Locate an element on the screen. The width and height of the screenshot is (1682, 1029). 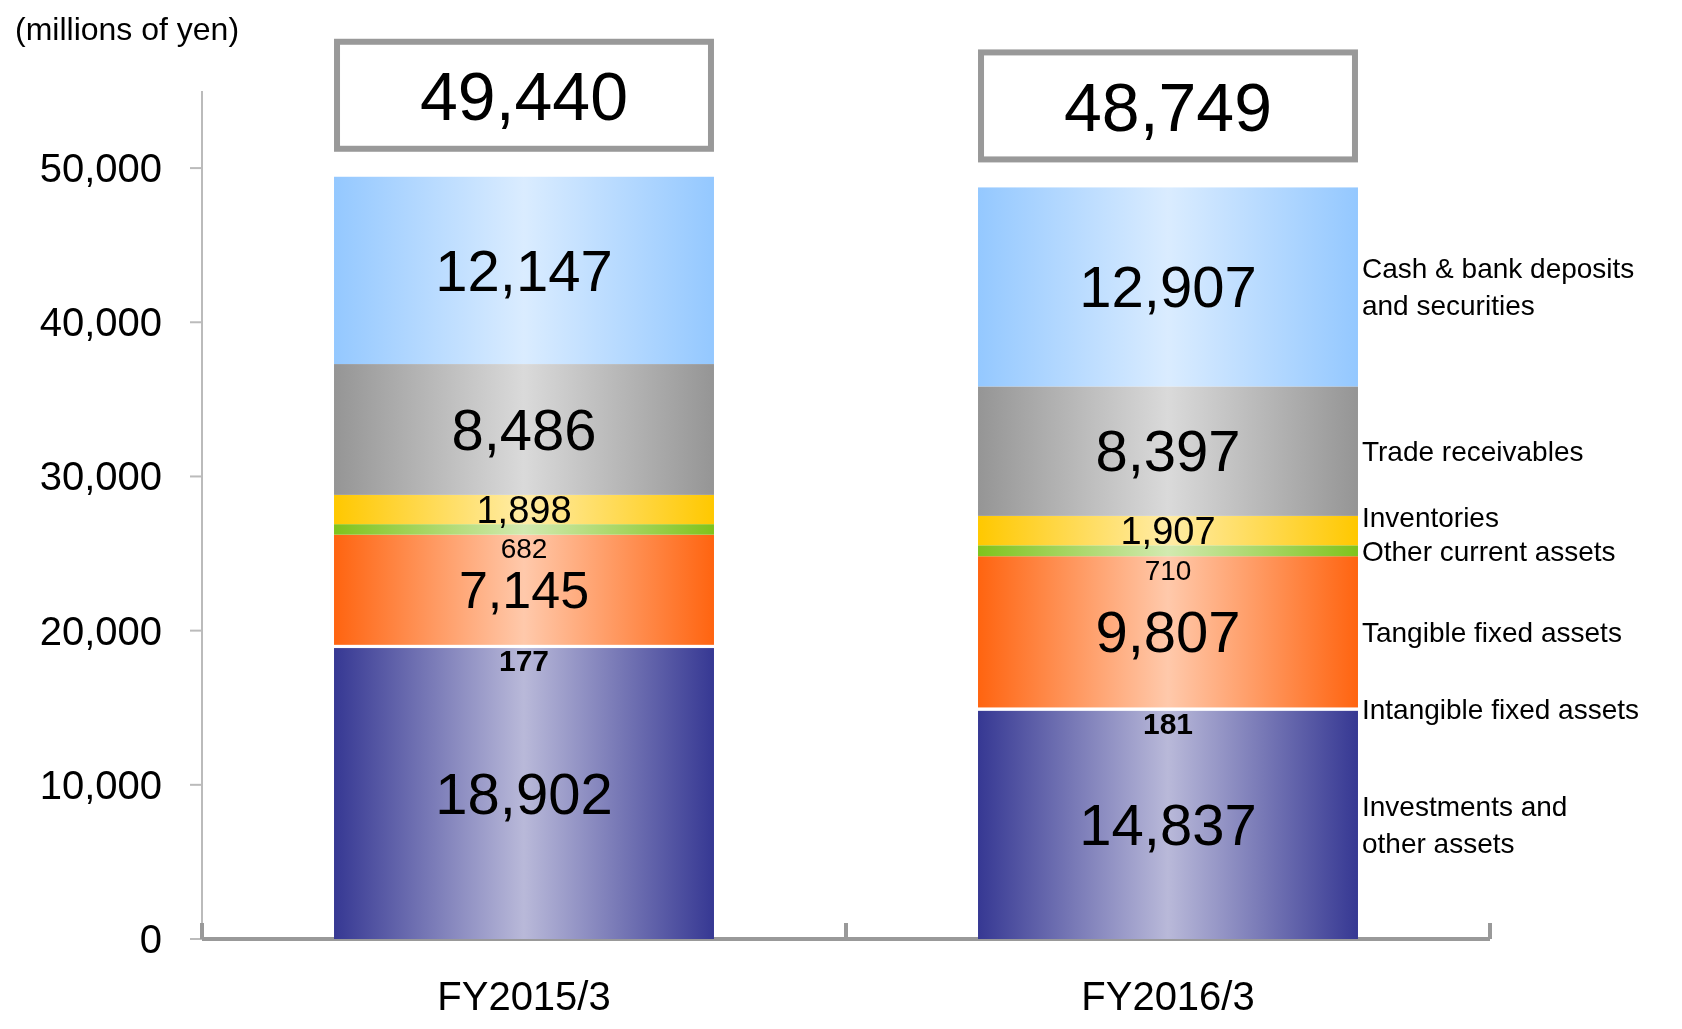
y-tick-label: 30,000 is located at coordinates (100, 476).